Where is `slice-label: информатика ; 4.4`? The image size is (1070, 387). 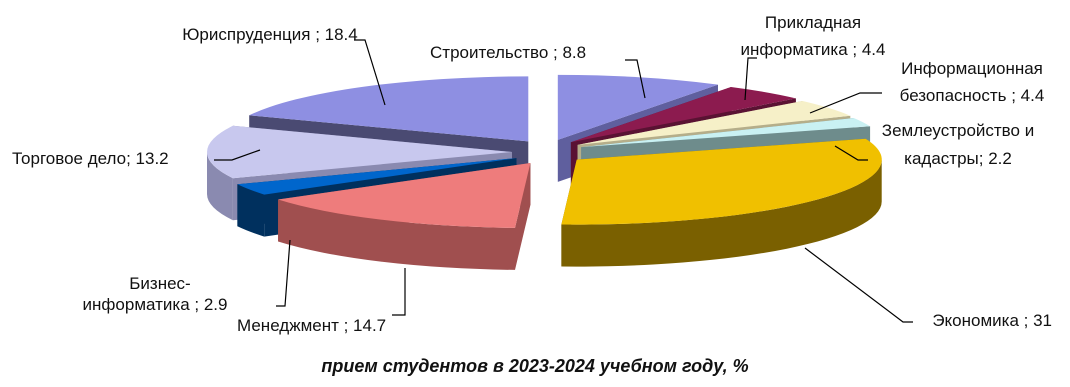
slice-label: информатика ; 4.4 is located at coordinates (813, 49).